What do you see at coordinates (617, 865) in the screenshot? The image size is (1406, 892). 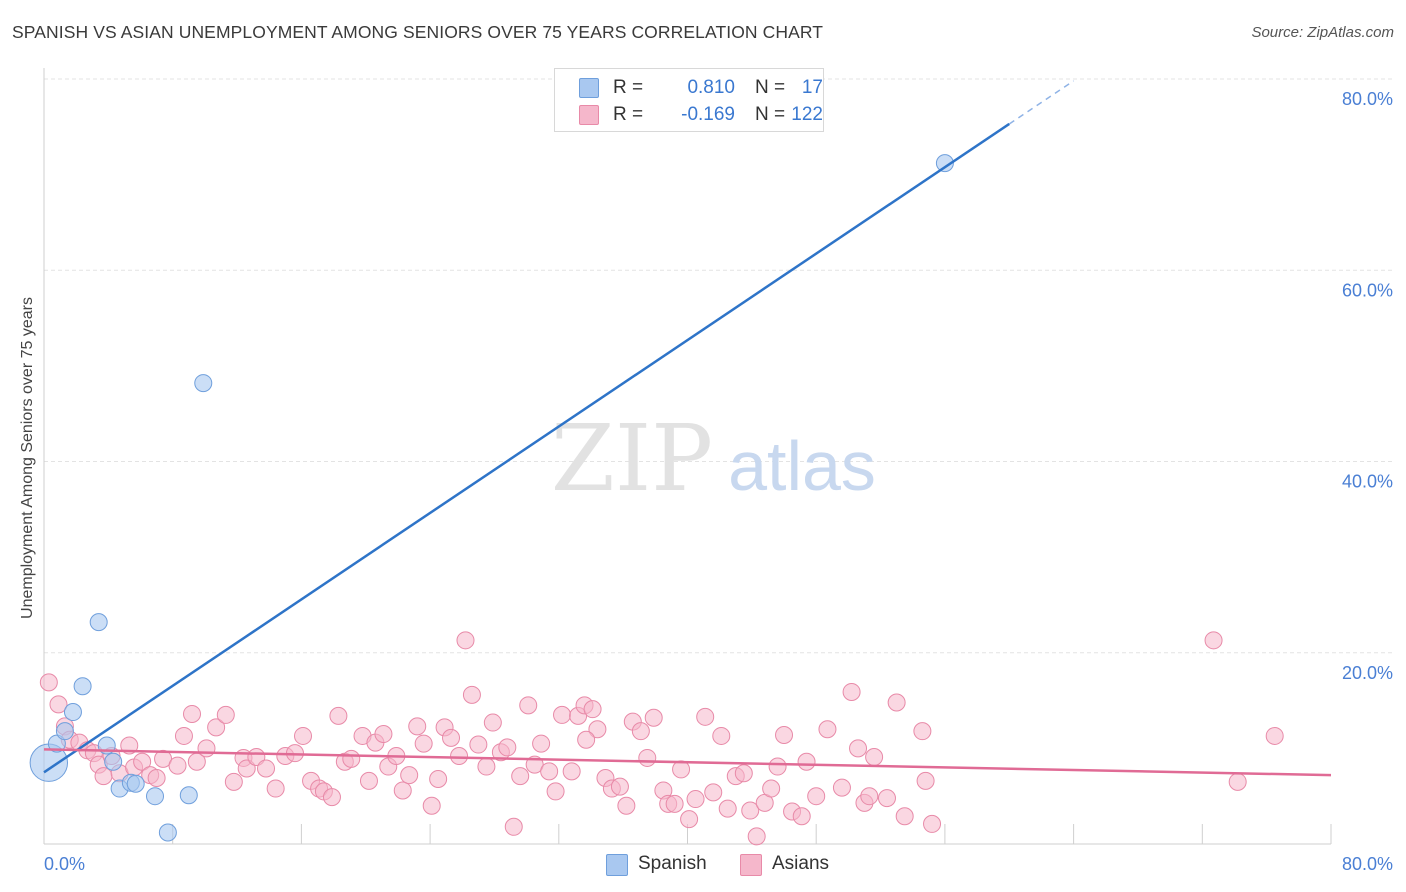 I see `spanish-swatch` at bounding box center [617, 865].